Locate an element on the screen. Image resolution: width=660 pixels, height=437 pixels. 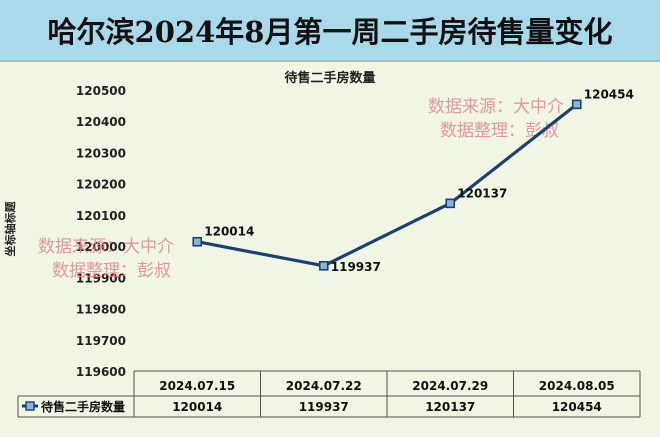
y-tick-label: 120100 is located at coordinates (101, 216).